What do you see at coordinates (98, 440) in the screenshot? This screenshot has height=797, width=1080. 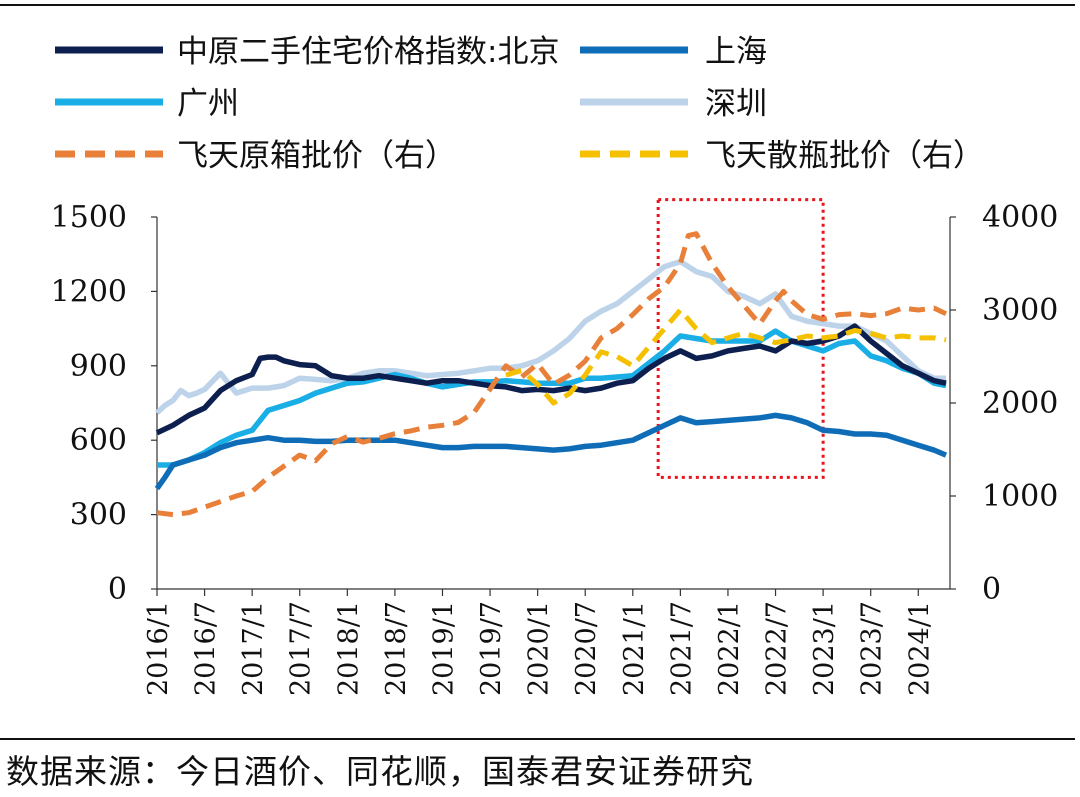 I see `left-tick-label: 600` at bounding box center [98, 440].